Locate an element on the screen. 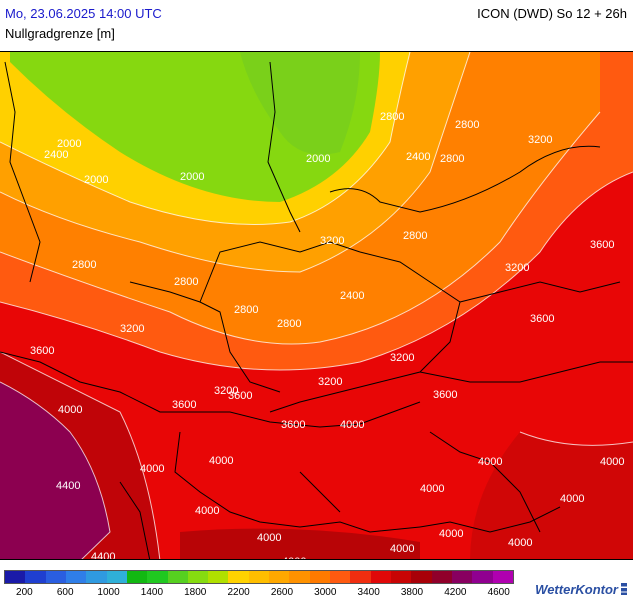  scale-tick-label: 200 is located at coordinates (24, 592).